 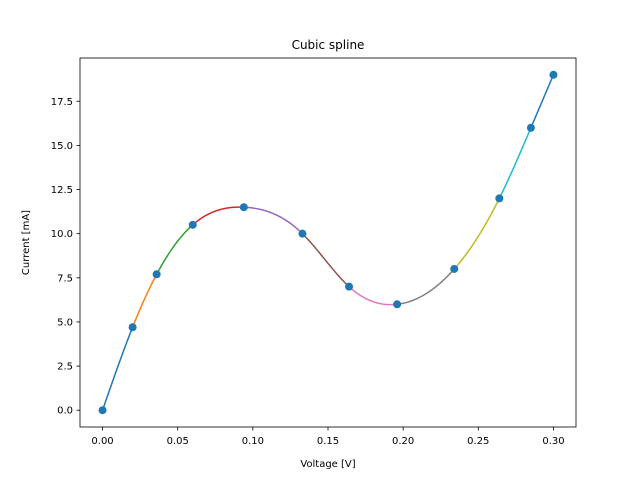 I want to click on y-tick-label: 7.5, so click(x=65, y=278).